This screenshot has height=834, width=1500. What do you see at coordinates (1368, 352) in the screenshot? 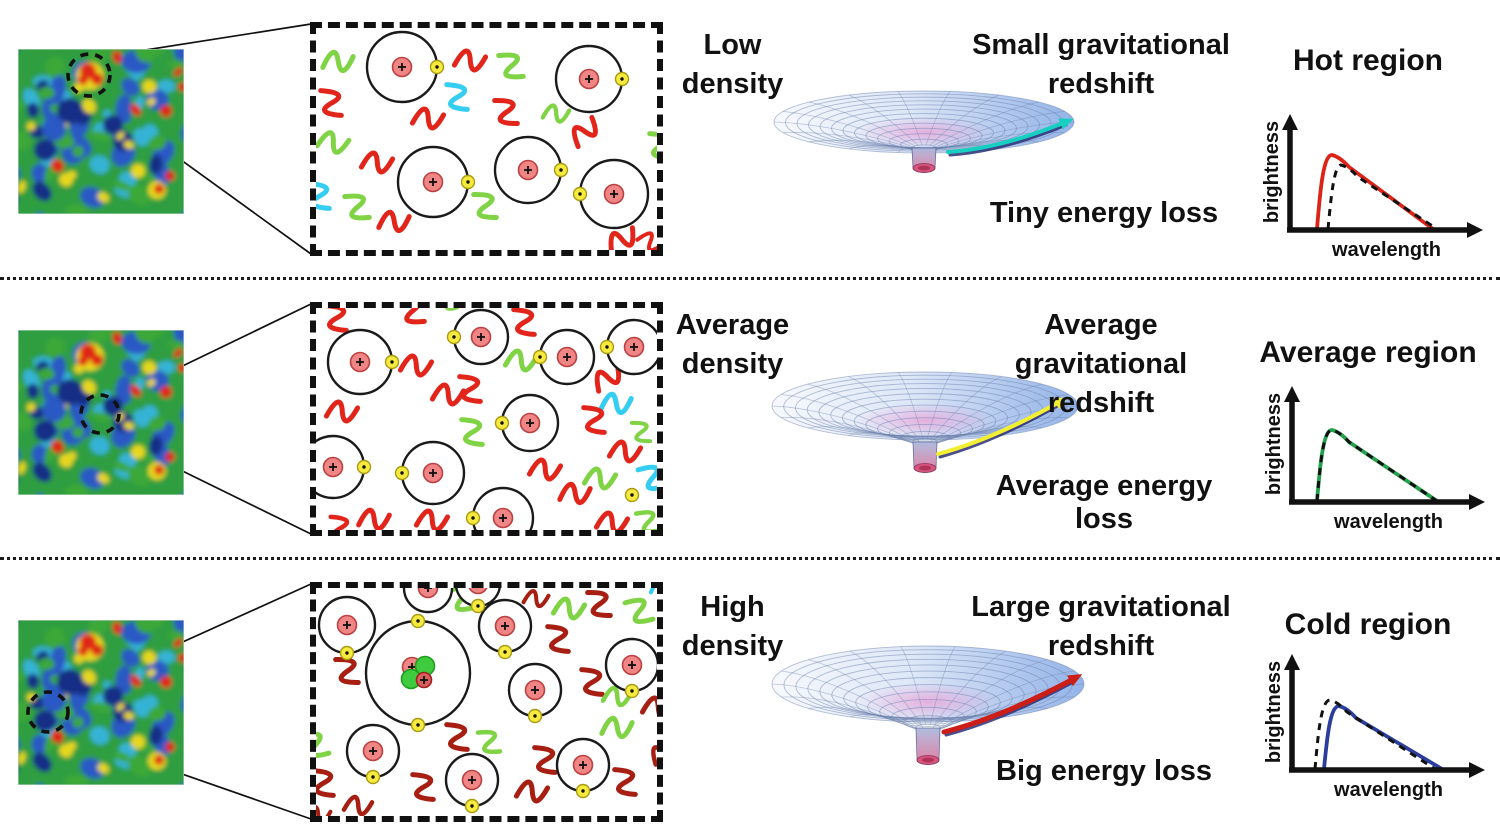
I see `region-title: Average region` at bounding box center [1368, 352].